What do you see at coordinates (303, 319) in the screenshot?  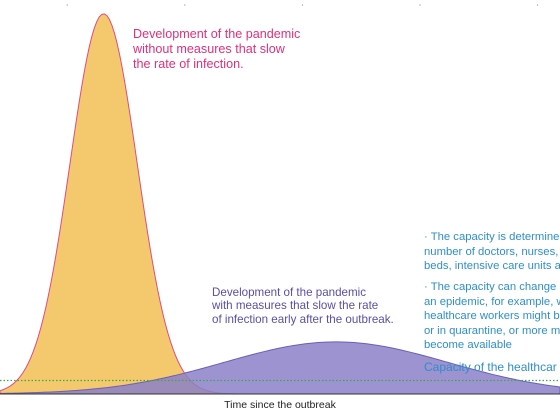 I see `annotation-line: of infection early after the outbreak.` at bounding box center [303, 319].